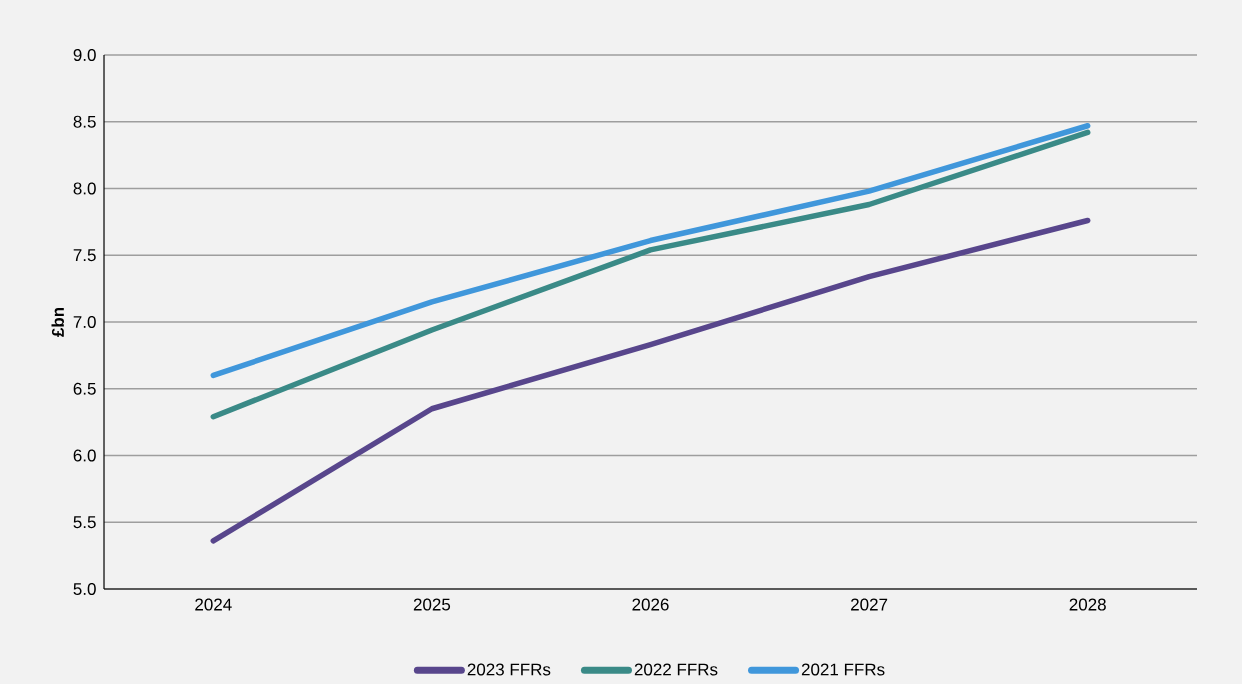  What do you see at coordinates (509, 669) in the screenshot?
I see `legend-label: 2023 FFRs` at bounding box center [509, 669].